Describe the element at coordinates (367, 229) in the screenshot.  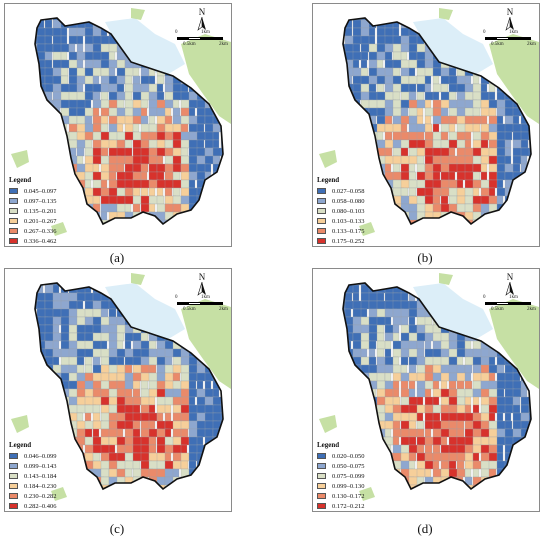
I see `vegetation-patch` at that location.